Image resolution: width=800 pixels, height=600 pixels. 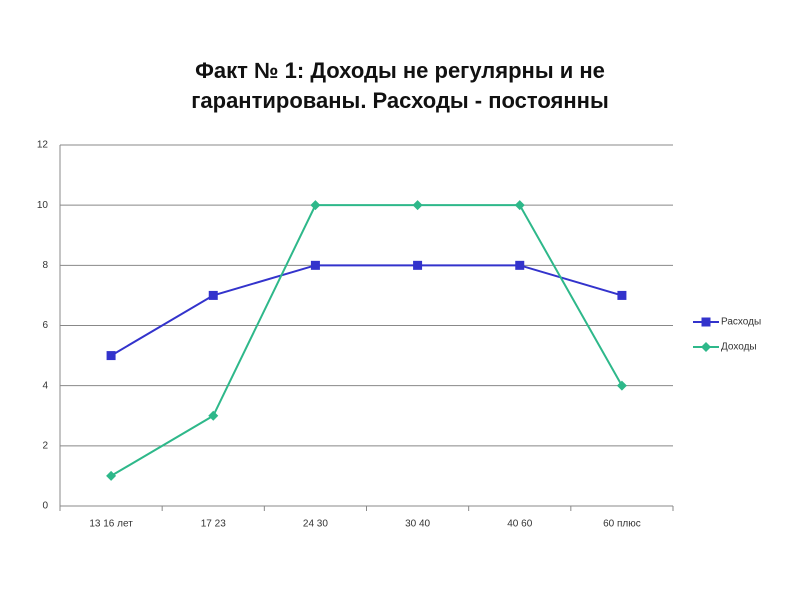 What do you see at coordinates (45, 325) in the screenshot?
I see `y-tick-label: 6` at bounding box center [45, 325].